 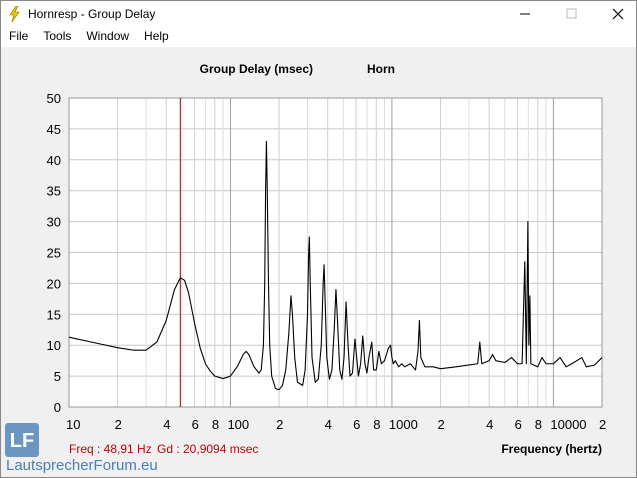 What do you see at coordinates (57, 407) in the screenshot?
I see `y-tick-label: 0` at bounding box center [57, 407].